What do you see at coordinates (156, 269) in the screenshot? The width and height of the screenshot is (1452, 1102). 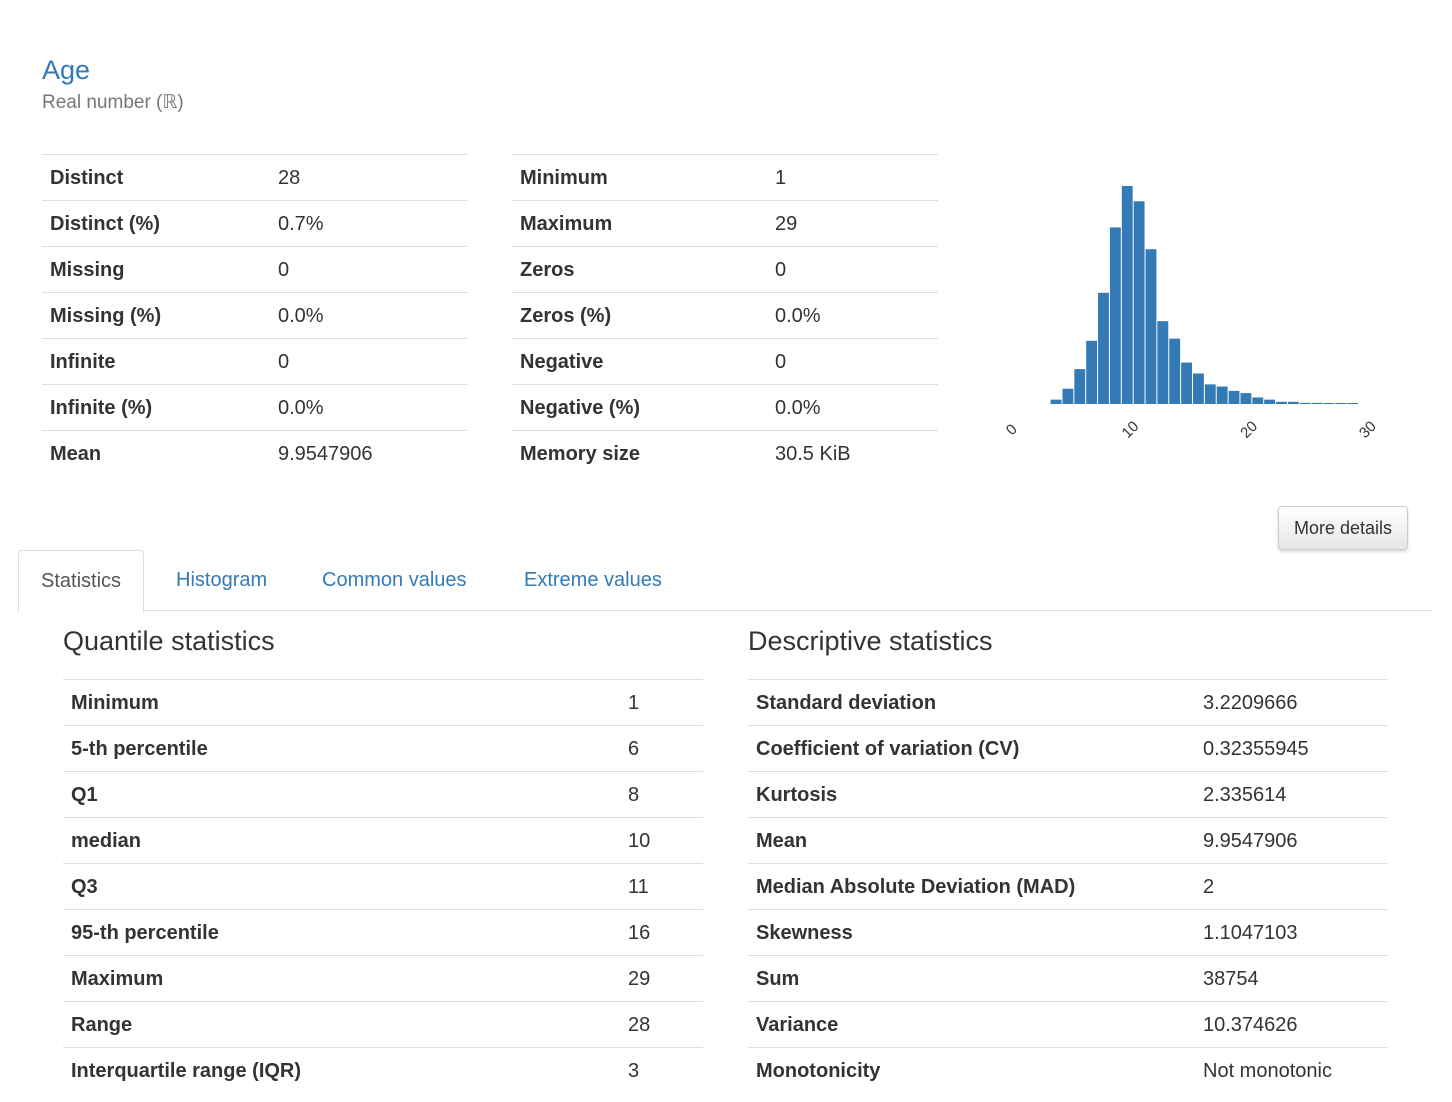 I see `stat-label: Missing` at bounding box center [156, 269].